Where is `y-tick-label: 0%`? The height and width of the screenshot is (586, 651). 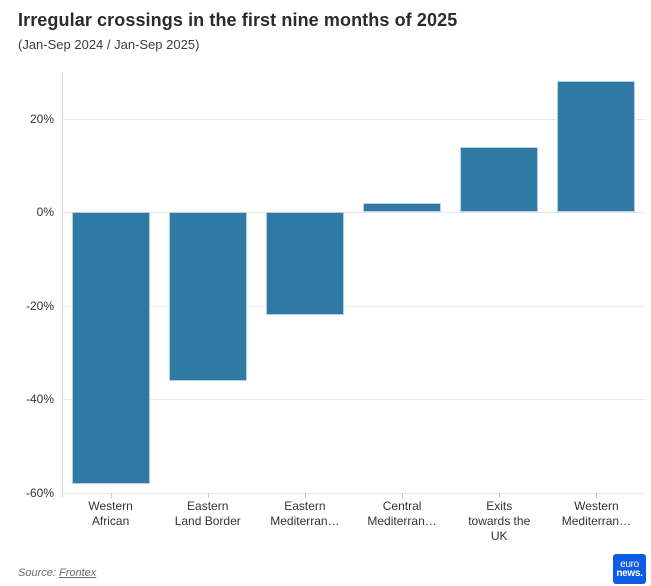 y-tick-label: 0% is located at coordinates (45, 212).